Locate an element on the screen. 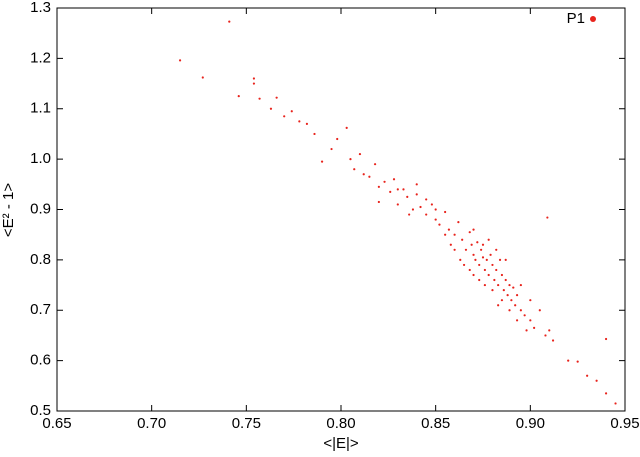 The height and width of the screenshot is (457, 640). x-tick-label: 0.95 is located at coordinates (624, 423).